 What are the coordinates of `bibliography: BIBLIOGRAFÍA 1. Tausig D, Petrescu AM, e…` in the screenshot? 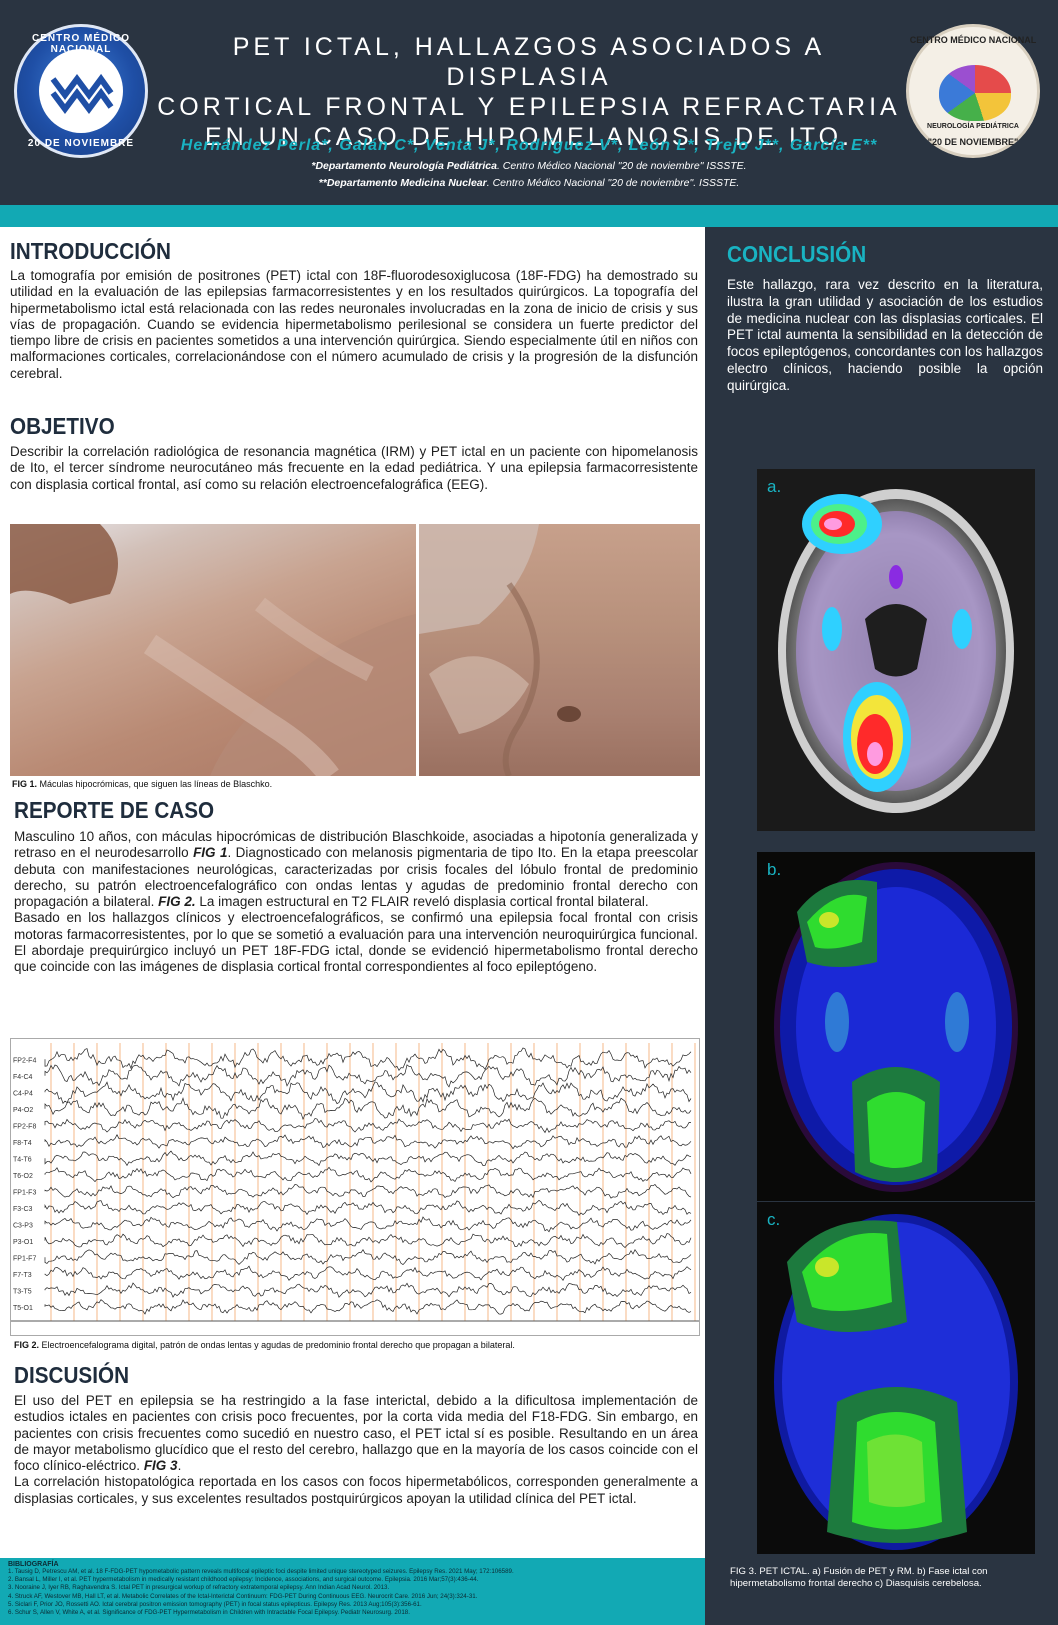 It's located at (352, 1591).